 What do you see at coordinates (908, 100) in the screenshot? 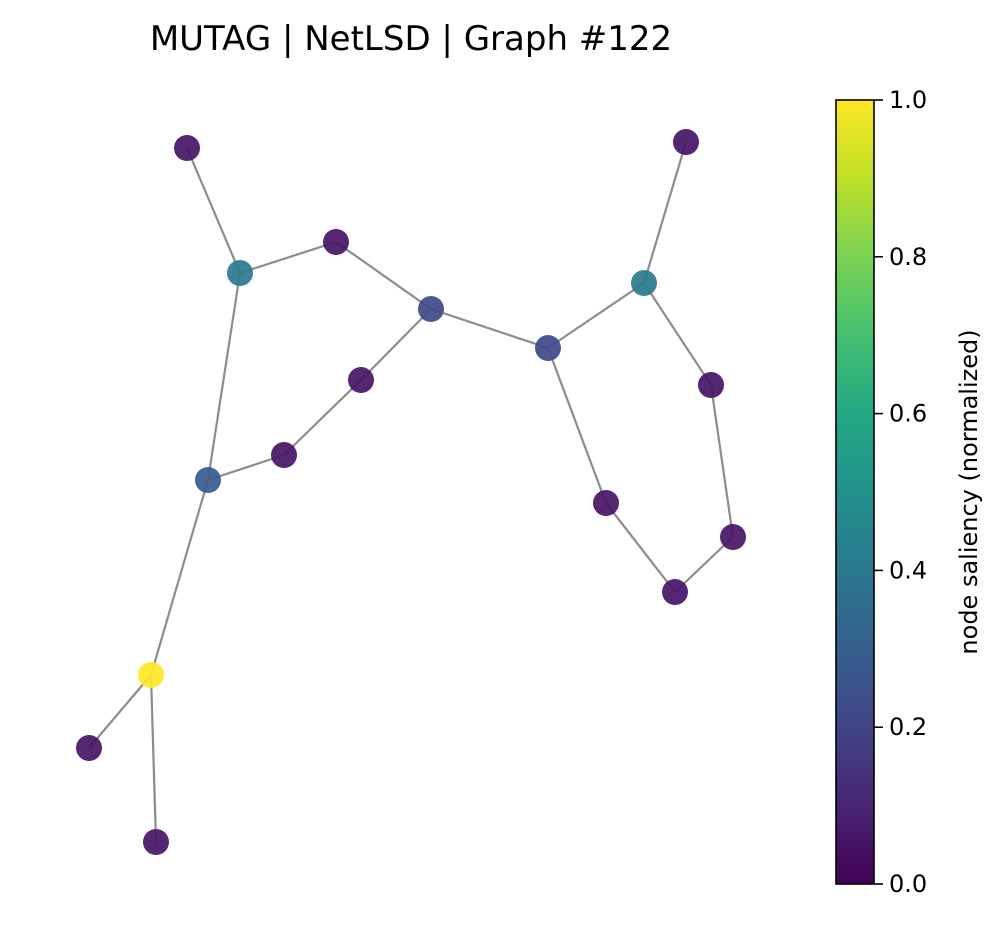
I see `colorbar-tick-label: 1.0` at bounding box center [908, 100].